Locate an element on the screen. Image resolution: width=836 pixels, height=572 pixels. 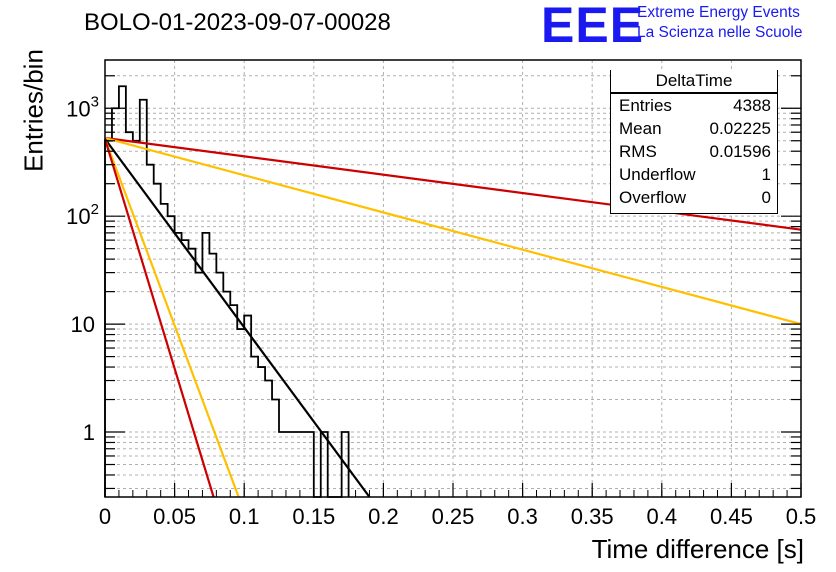
stats-row-entries: Entries 4388 is located at coordinates (694, 105).